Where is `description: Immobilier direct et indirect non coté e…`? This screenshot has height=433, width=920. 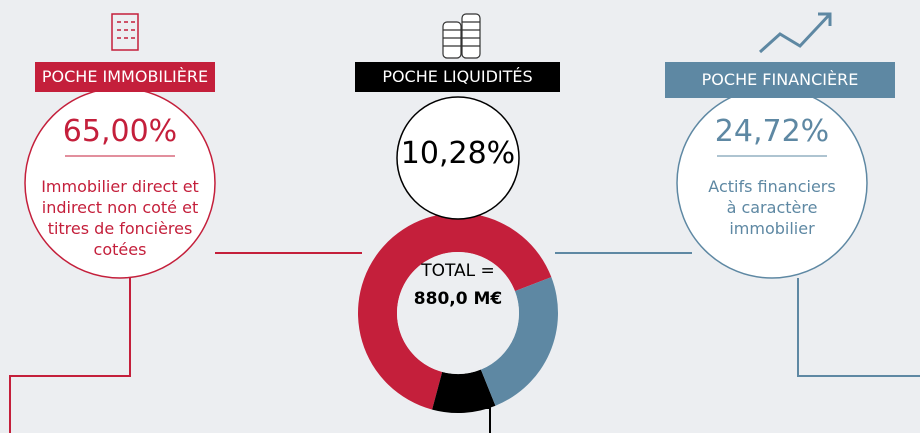
description: Immobilier direct et indirect non coté e… is located at coordinates (120, 218).